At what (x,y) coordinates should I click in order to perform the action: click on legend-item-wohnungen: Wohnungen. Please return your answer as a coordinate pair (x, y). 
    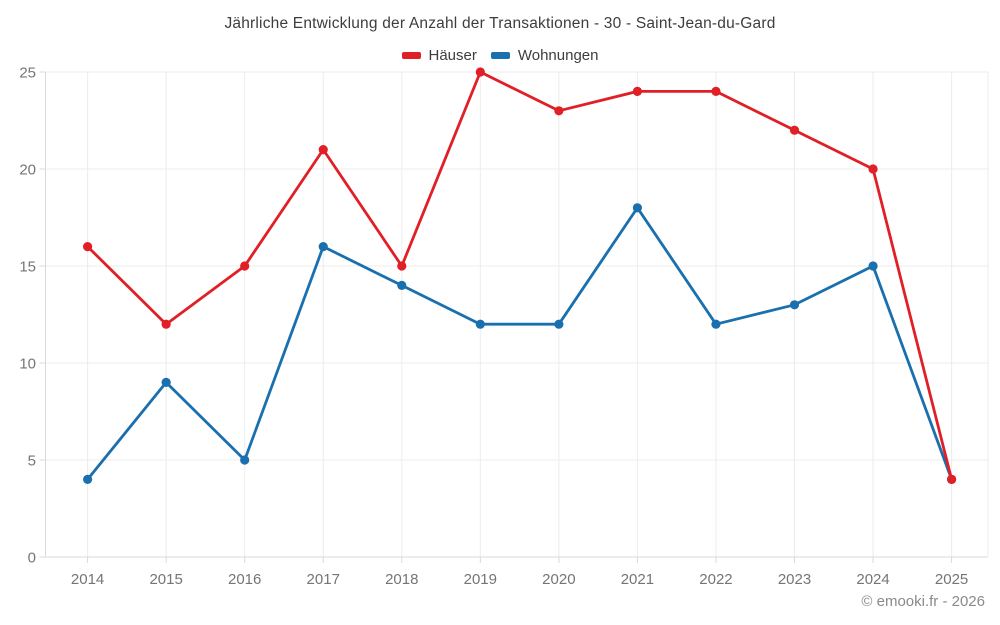
    Looking at the image, I should click on (544, 55).